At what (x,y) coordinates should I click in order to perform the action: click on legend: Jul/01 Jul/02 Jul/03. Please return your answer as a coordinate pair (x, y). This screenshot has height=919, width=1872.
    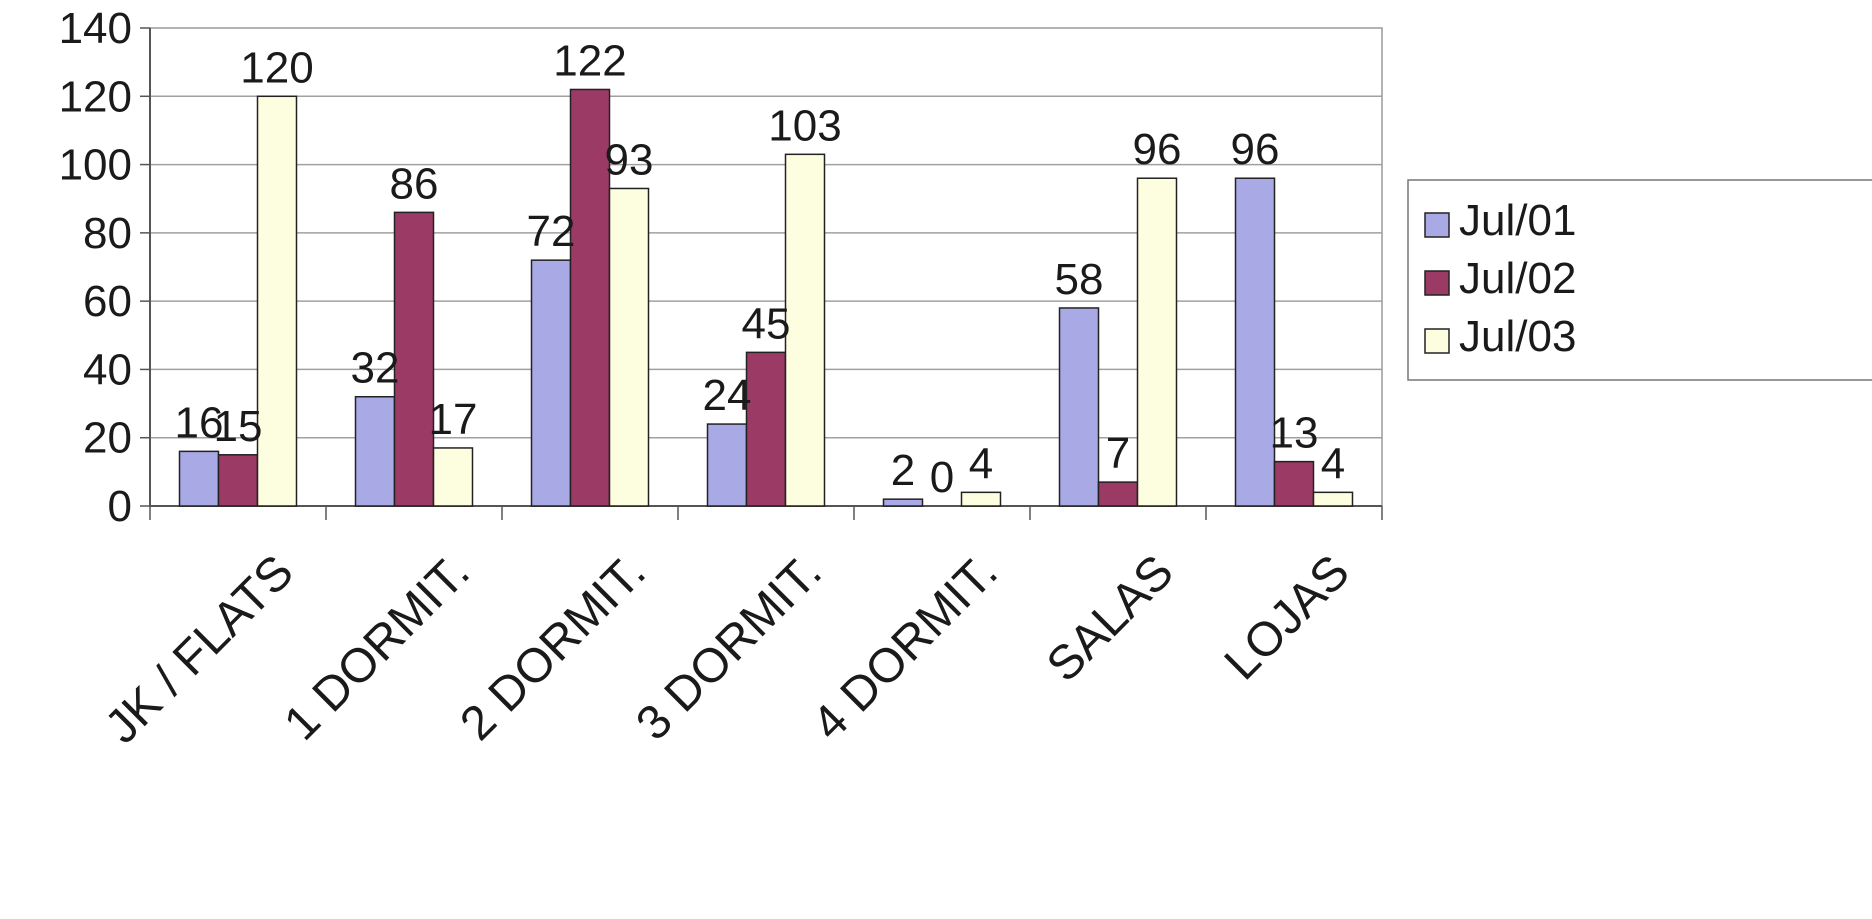
    Looking at the image, I should click on (1639, 280).